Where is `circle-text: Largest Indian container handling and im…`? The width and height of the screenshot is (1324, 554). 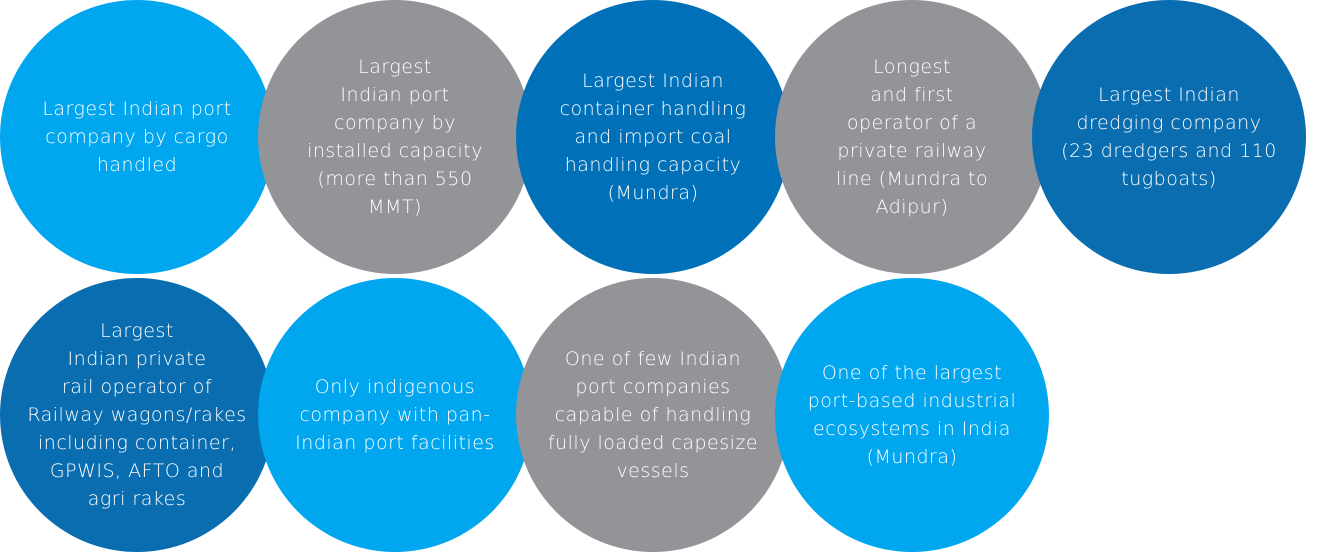
circle-text: Largest Indian container handling and im… is located at coordinates (653, 137).